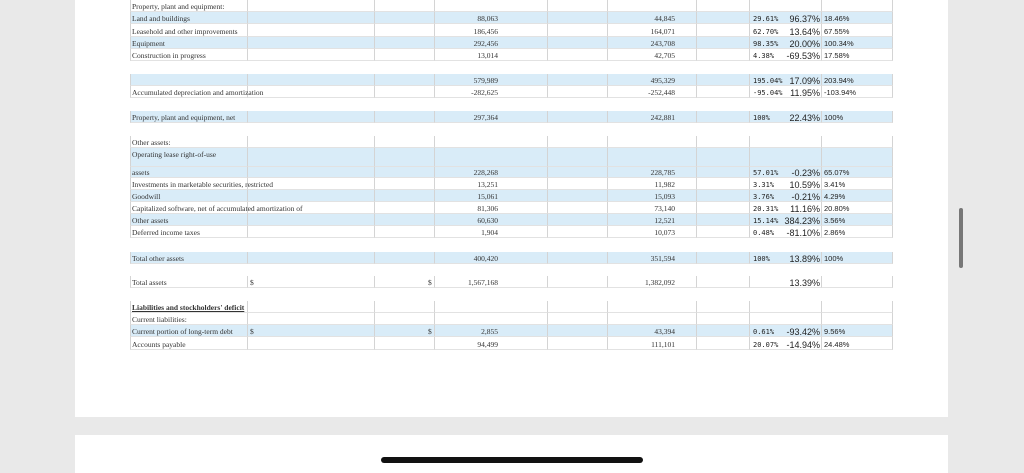 This screenshot has height=473, width=1024. Describe the element at coordinates (252, 282) in the screenshot. I see `cell-c1: $` at that location.